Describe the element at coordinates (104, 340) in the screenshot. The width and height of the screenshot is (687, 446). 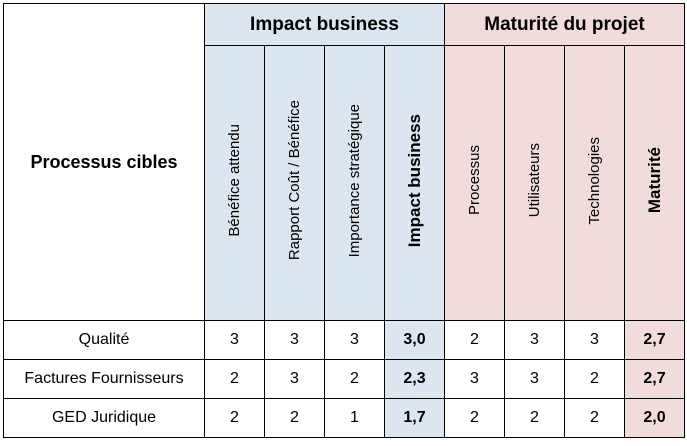
I see `row-name: Qualité` at that location.